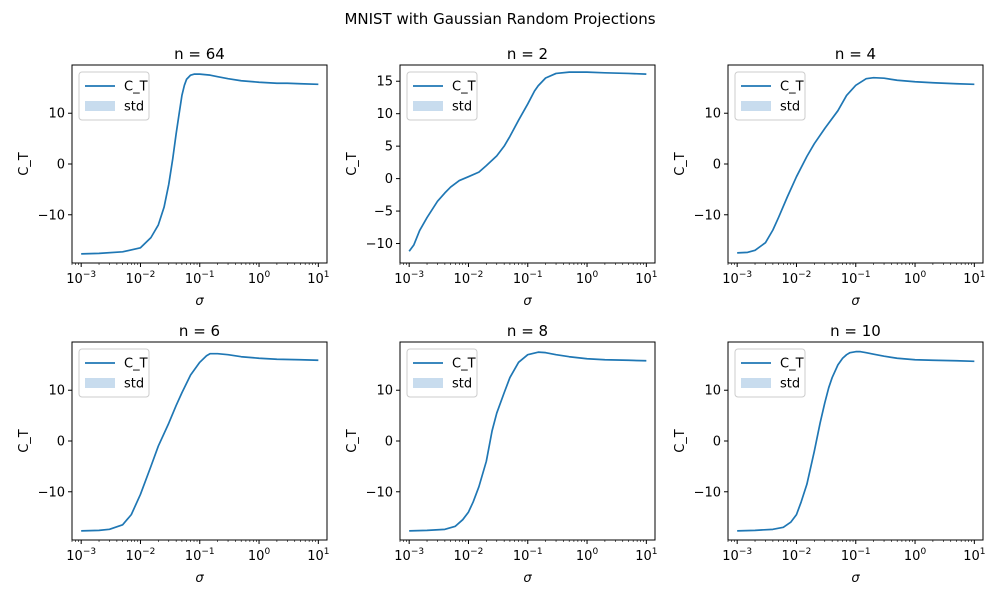  Describe the element at coordinates (855, 331) in the screenshot. I see `subplot-title: n = 10` at that location.